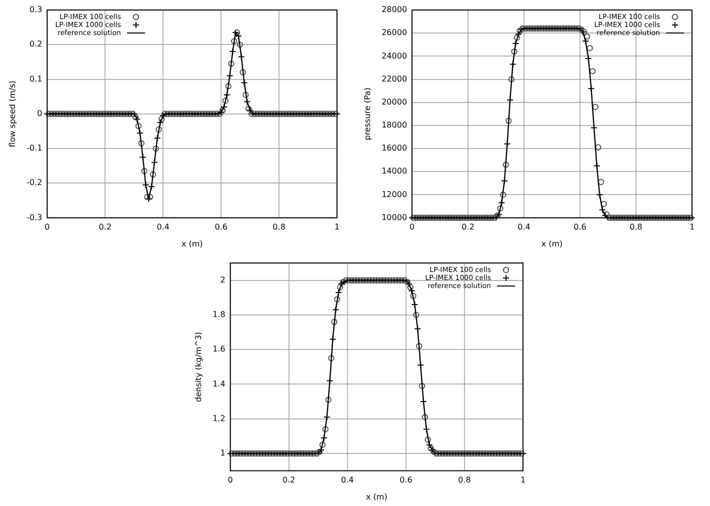 The image size is (710, 506). Describe the element at coordinates (34, 148) in the screenshot. I see `y-tick-label: -0.1` at that location.